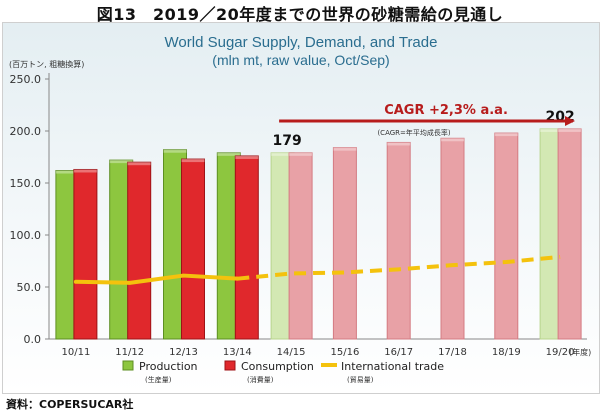 Image resolution: width=600 pixels, height=412 pixels. Describe the element at coordinates (300, 14) in the screenshot. I see `figure-title: 図13 2019／20年度までの世界の砂糖需給の見通し` at that location.